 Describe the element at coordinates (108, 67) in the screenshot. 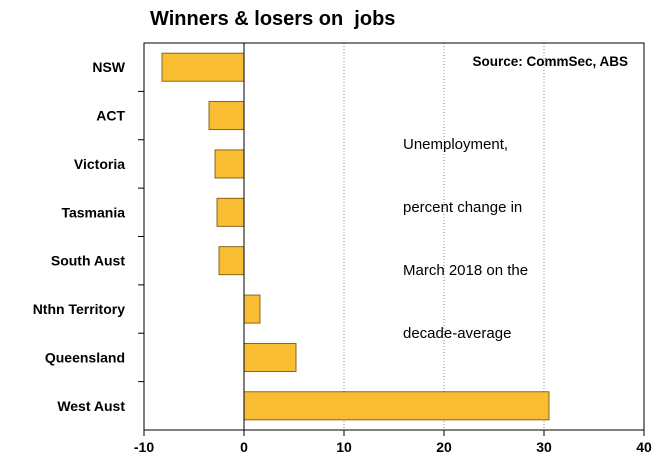

I see `category-label-nsw: NSW` at that location.